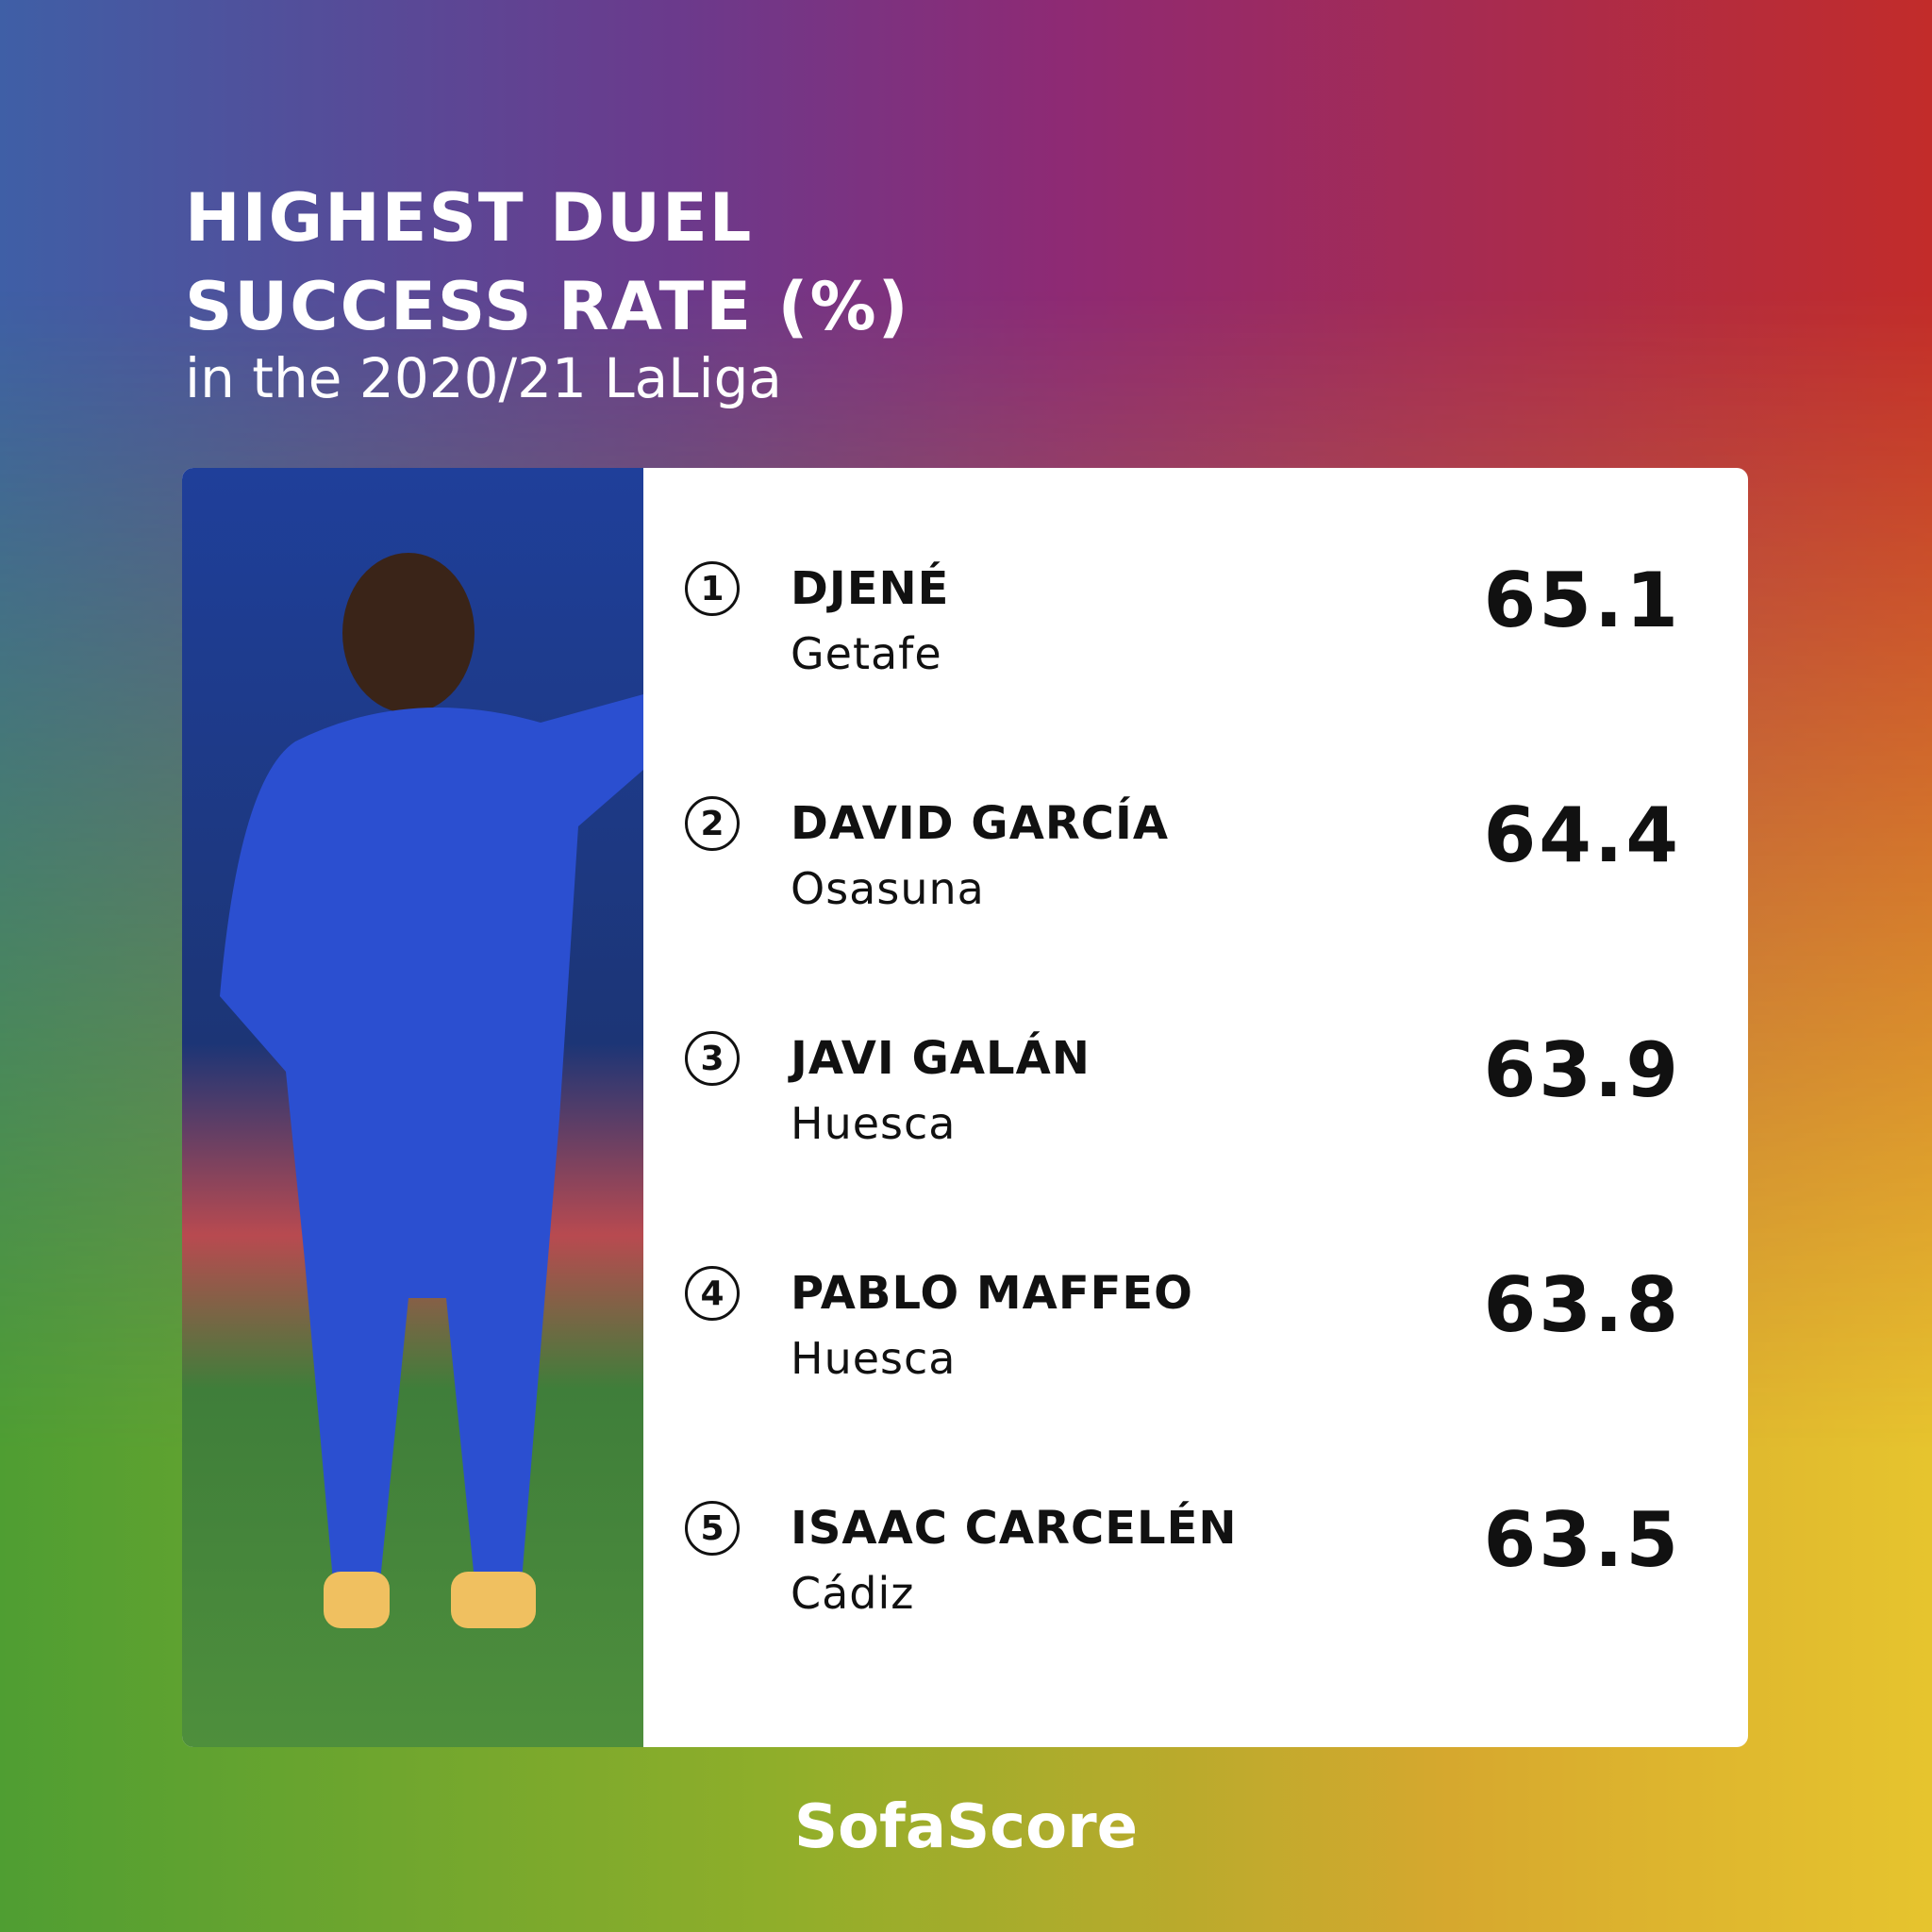 The image size is (1932, 1932). What do you see at coordinates (941, 1059) in the screenshot?
I see `player-name: JAVI GALÁN` at bounding box center [941, 1059].